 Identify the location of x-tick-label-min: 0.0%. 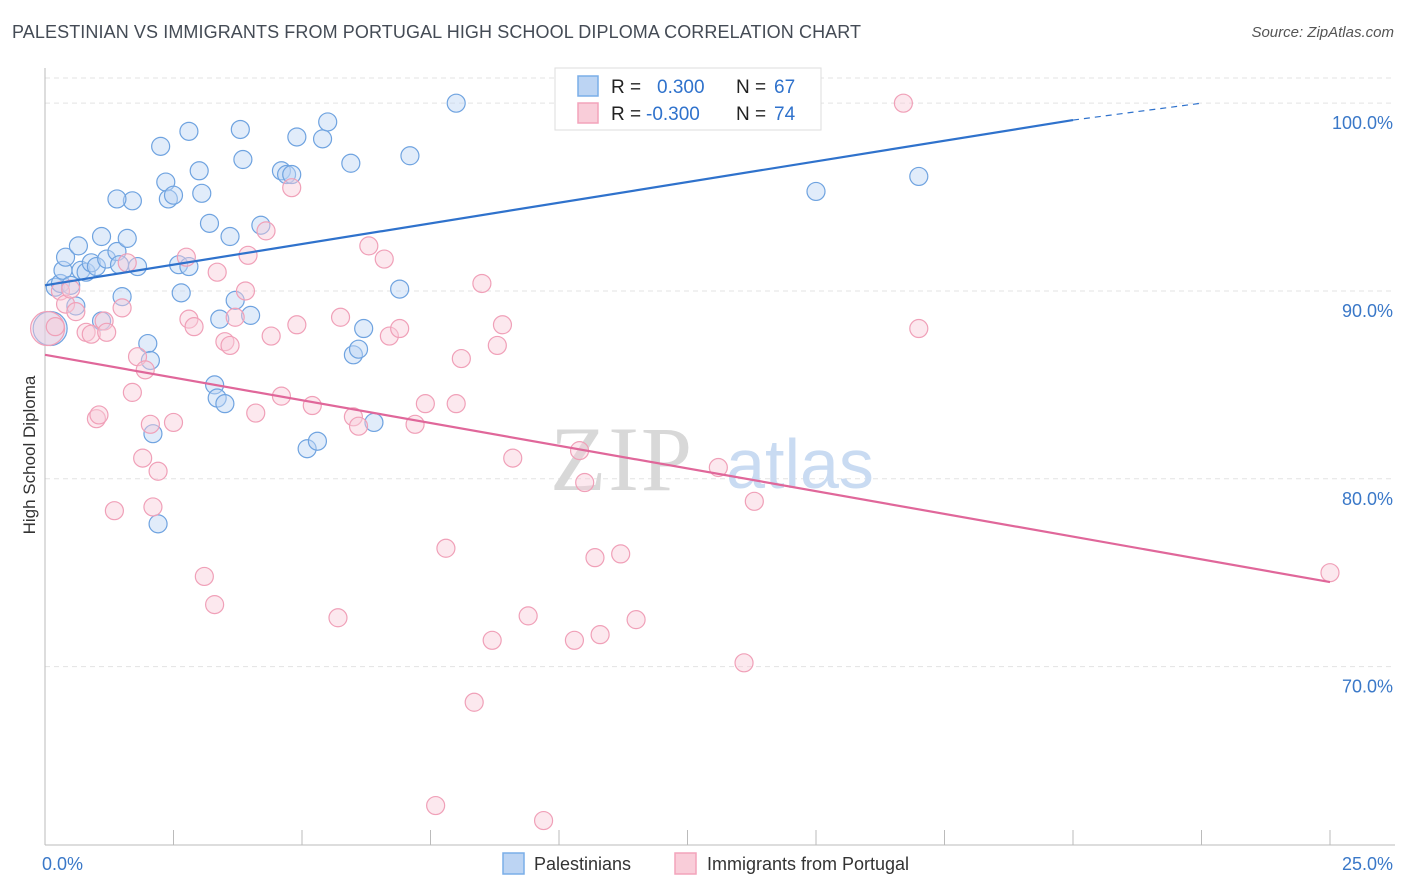
(62, 864).